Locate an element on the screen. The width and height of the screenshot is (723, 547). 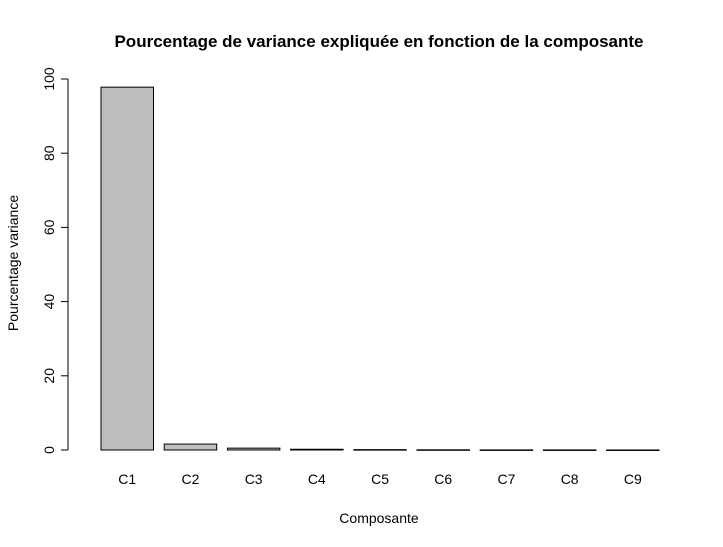
bar-c7 is located at coordinates (506, 450).